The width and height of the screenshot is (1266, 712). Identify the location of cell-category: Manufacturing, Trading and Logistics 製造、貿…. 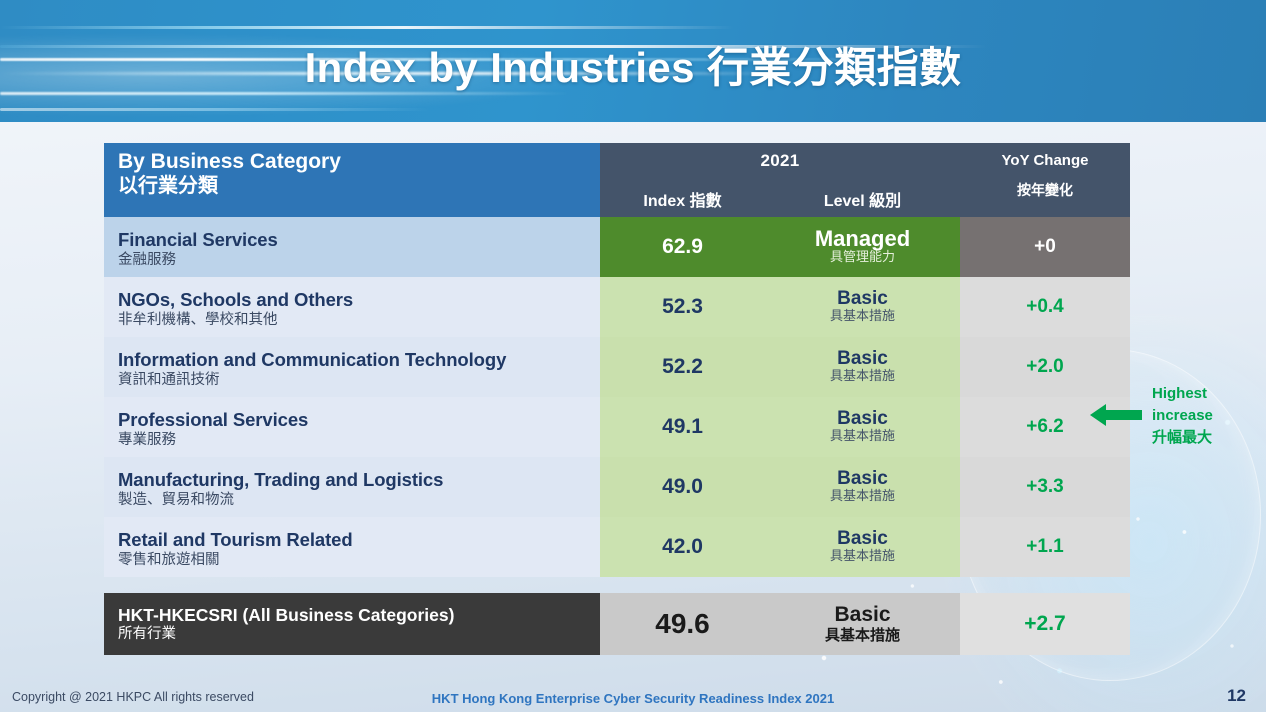
(352, 487).